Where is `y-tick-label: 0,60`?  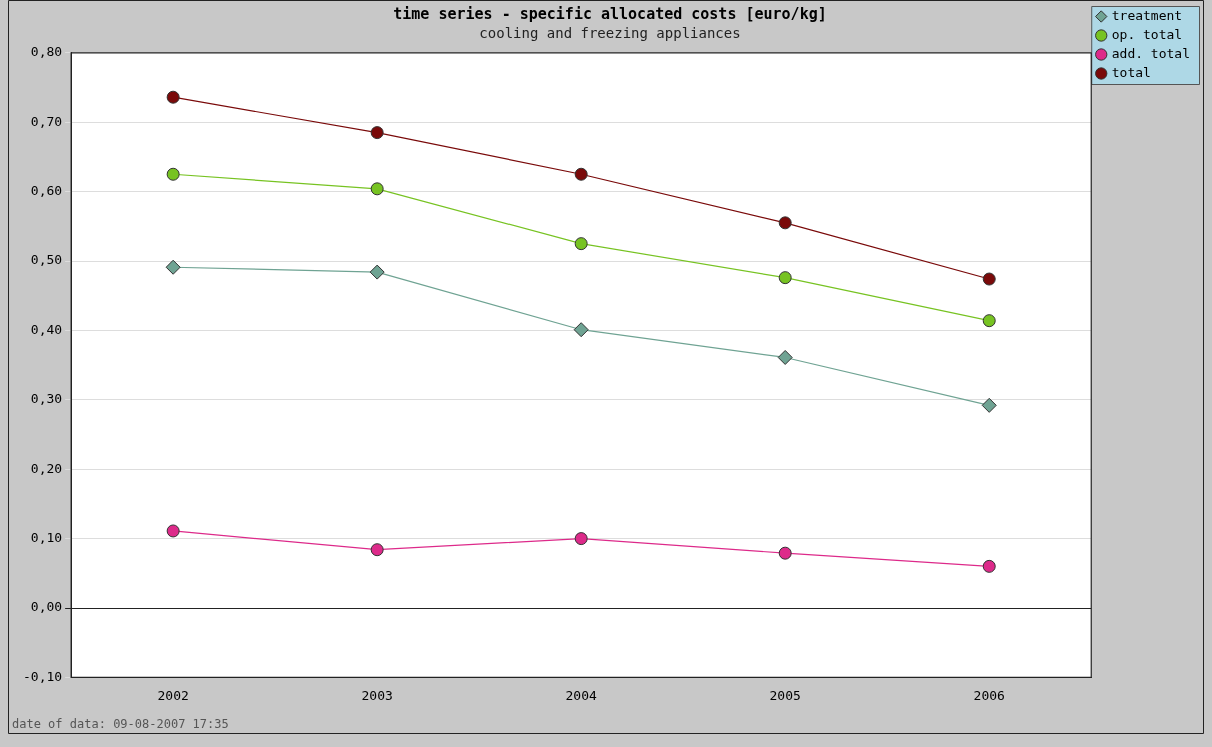 y-tick-label: 0,60 is located at coordinates (46, 190).